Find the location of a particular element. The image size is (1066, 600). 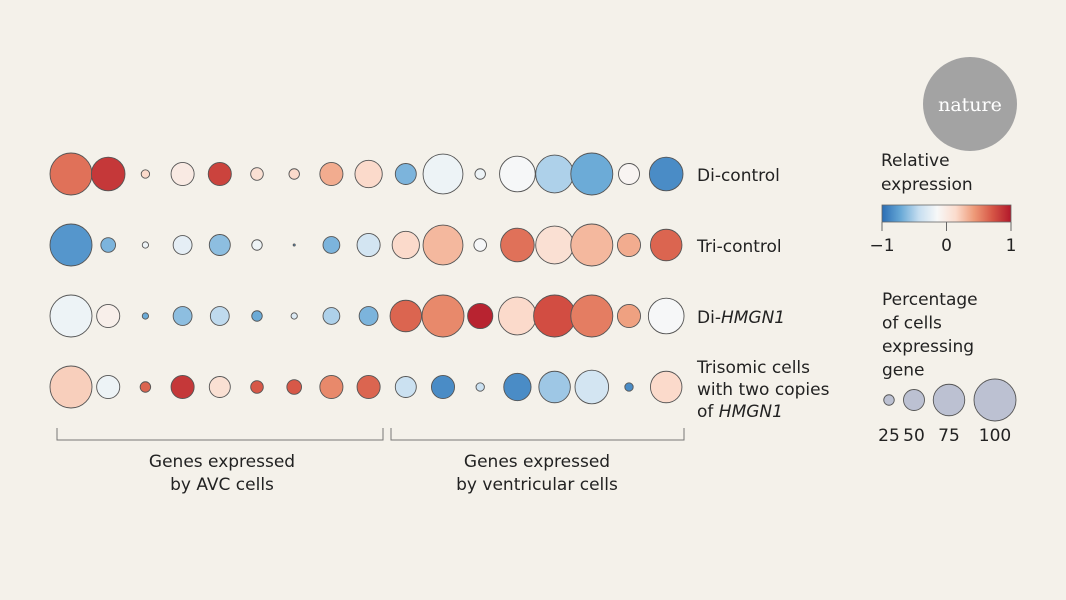

dot-r3-c10 is located at coordinates (405, 316).